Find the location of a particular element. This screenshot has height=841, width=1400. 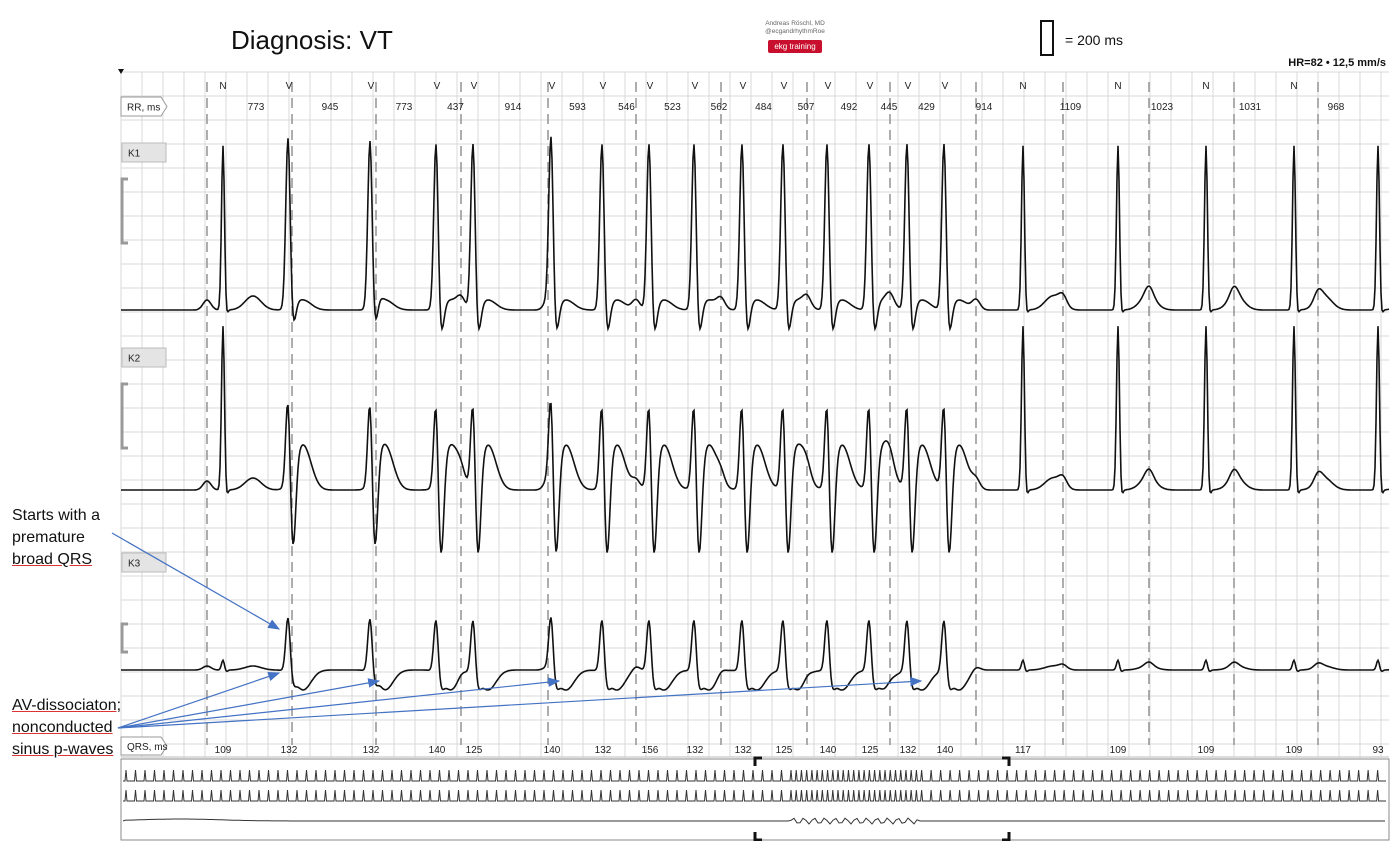

annotation-line: AV-dissociaton; is located at coordinates (67, 705).